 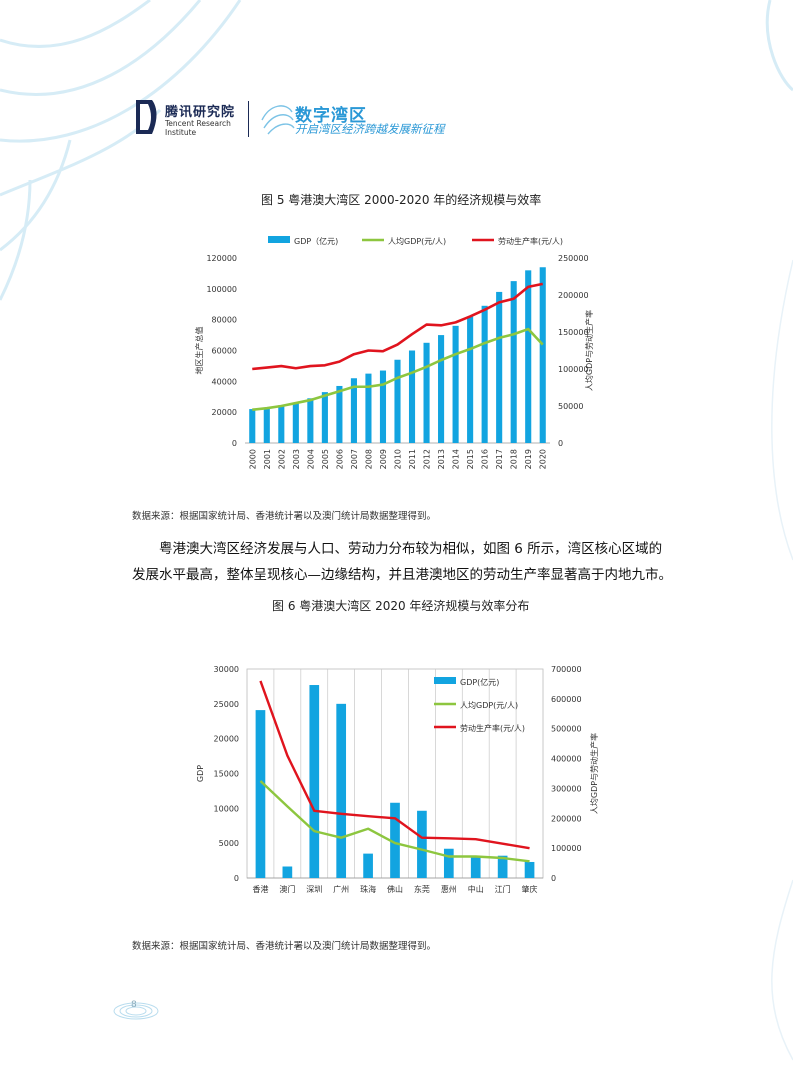 What do you see at coordinates (198, 128) in the screenshot?
I see `brand-name-en: Tencent Research Institute` at bounding box center [198, 128].